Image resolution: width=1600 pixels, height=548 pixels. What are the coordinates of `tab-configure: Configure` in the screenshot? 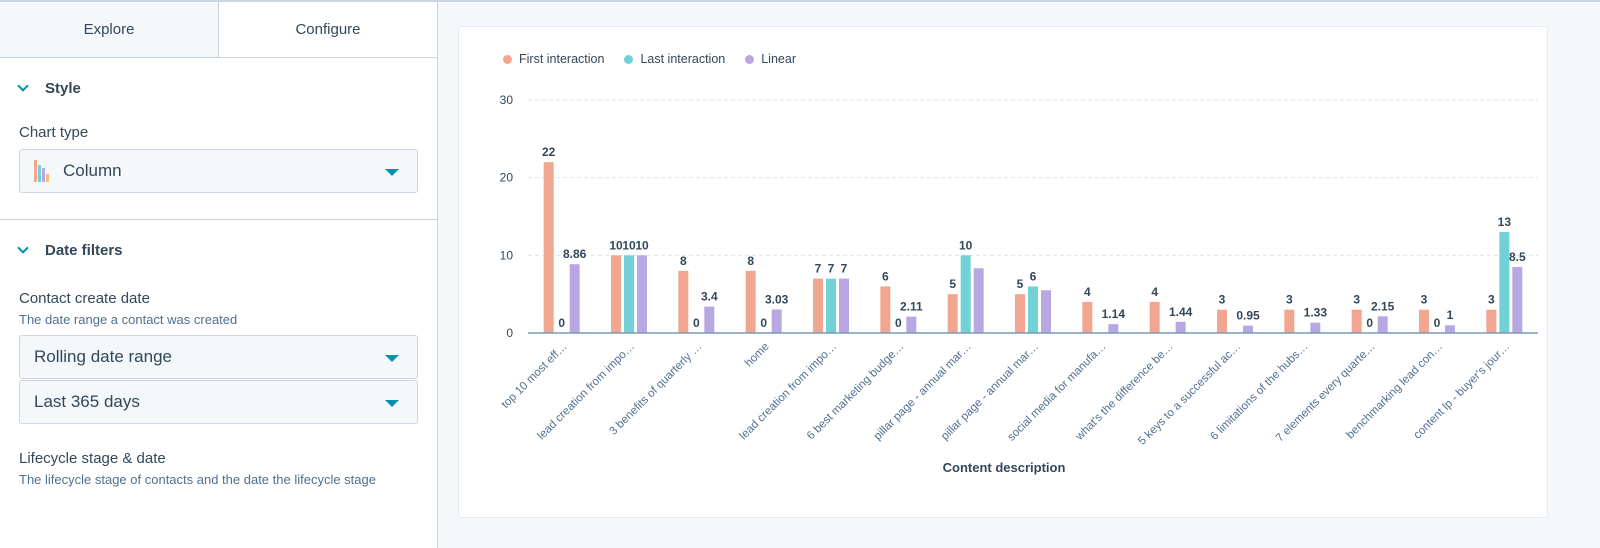 It's located at (328, 29).